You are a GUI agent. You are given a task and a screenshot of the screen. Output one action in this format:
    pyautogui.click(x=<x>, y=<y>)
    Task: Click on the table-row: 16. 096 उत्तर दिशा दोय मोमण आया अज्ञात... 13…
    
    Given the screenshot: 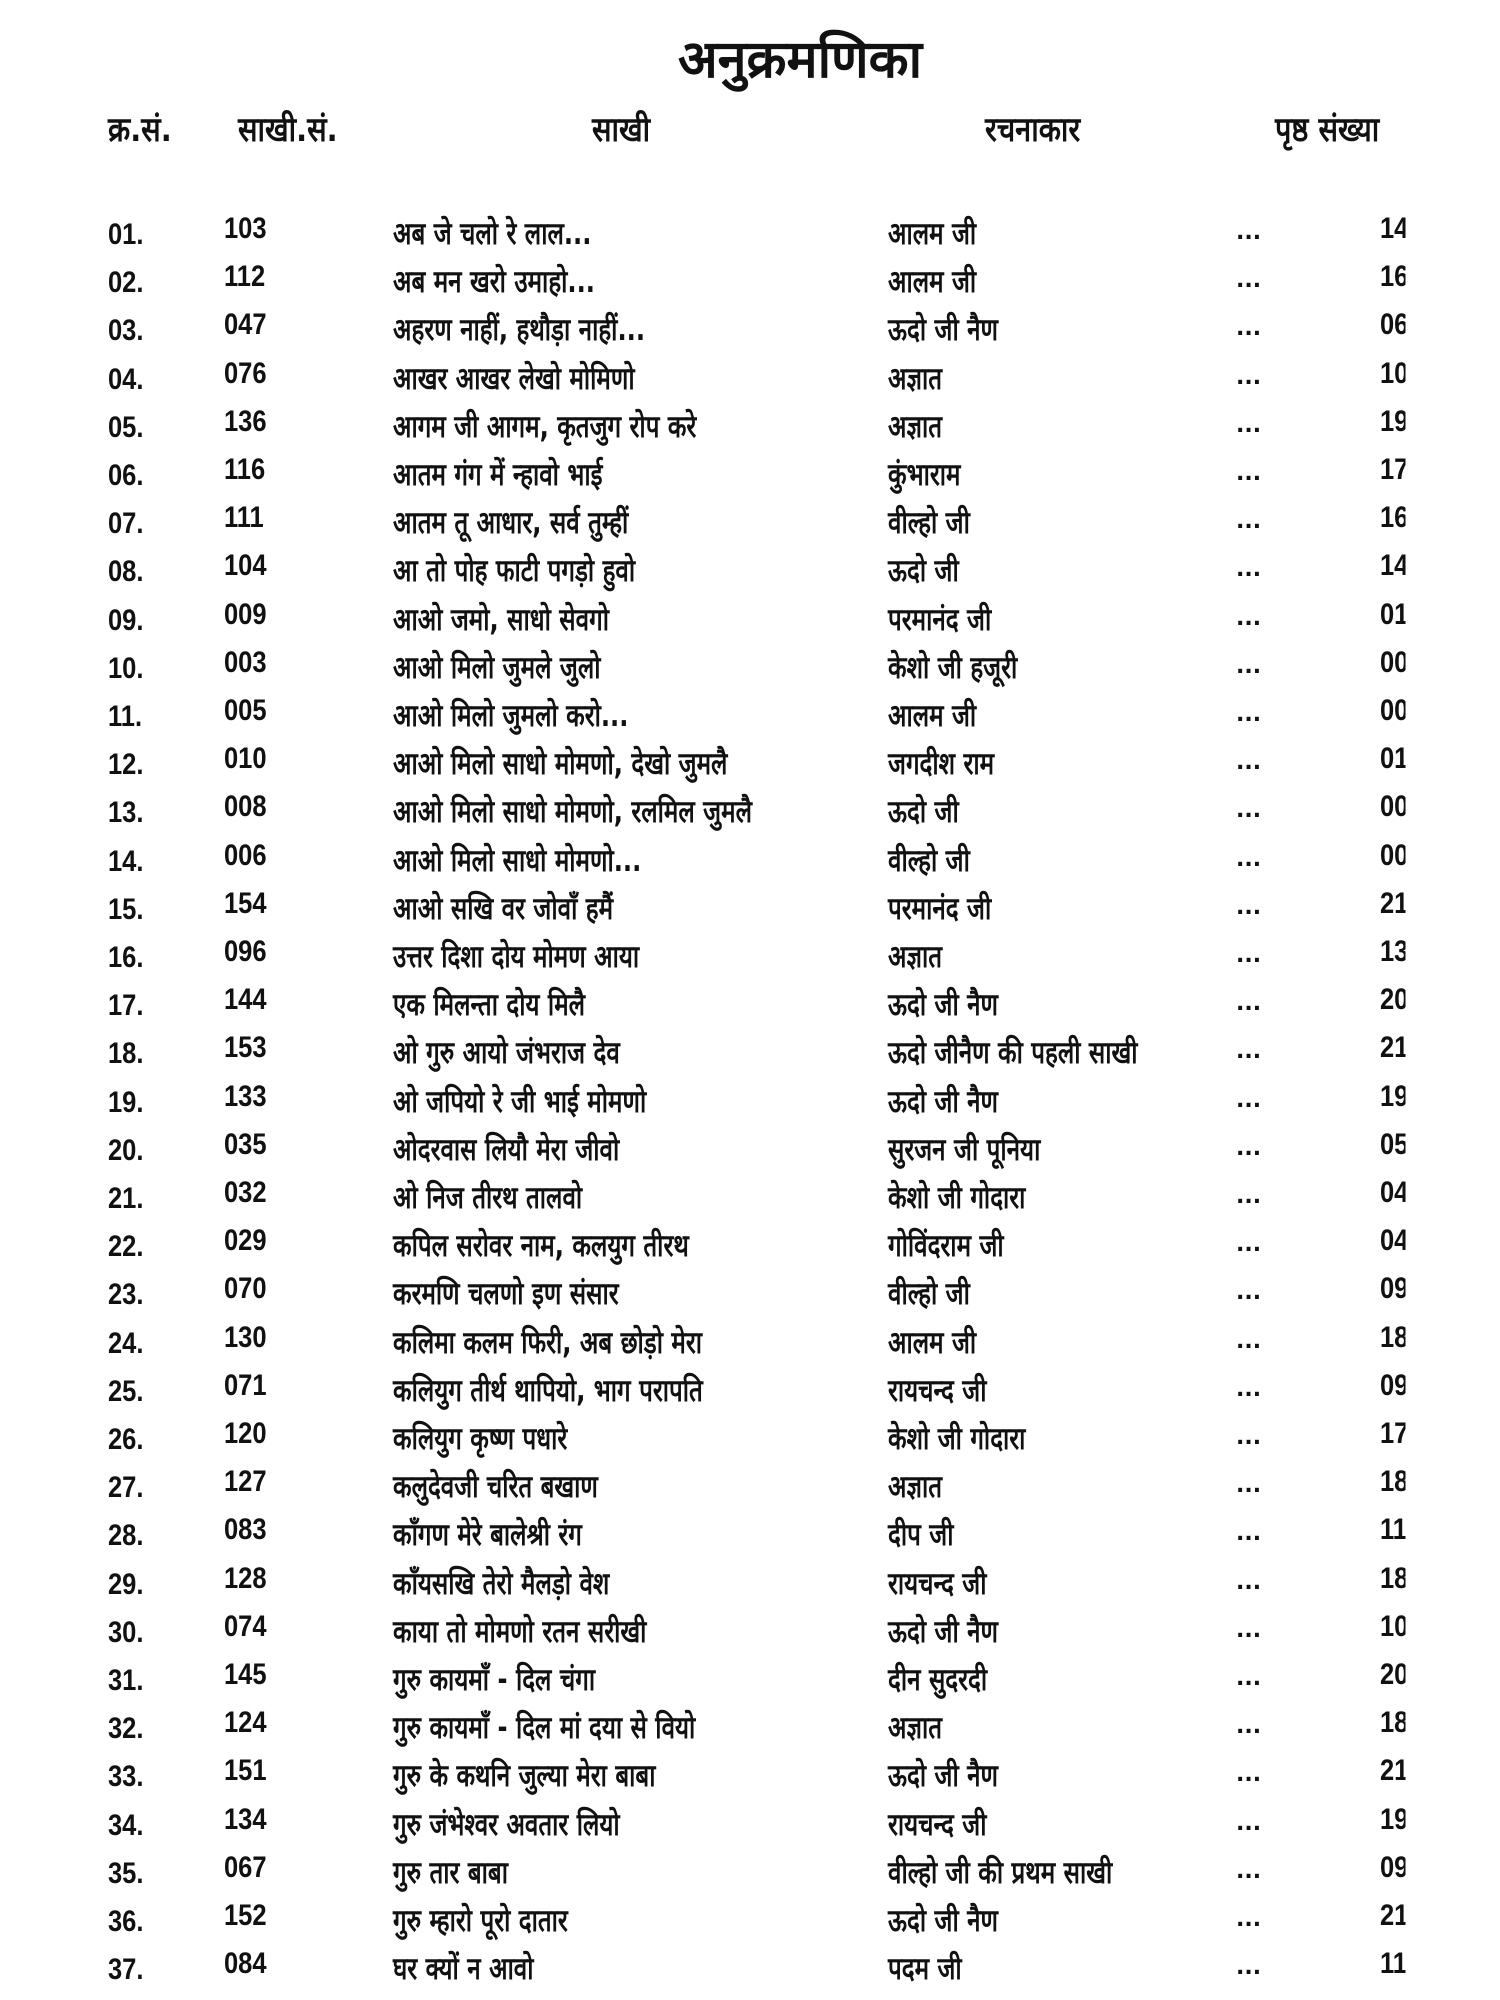 What is the action you would take?
    pyautogui.click(x=750, y=959)
    